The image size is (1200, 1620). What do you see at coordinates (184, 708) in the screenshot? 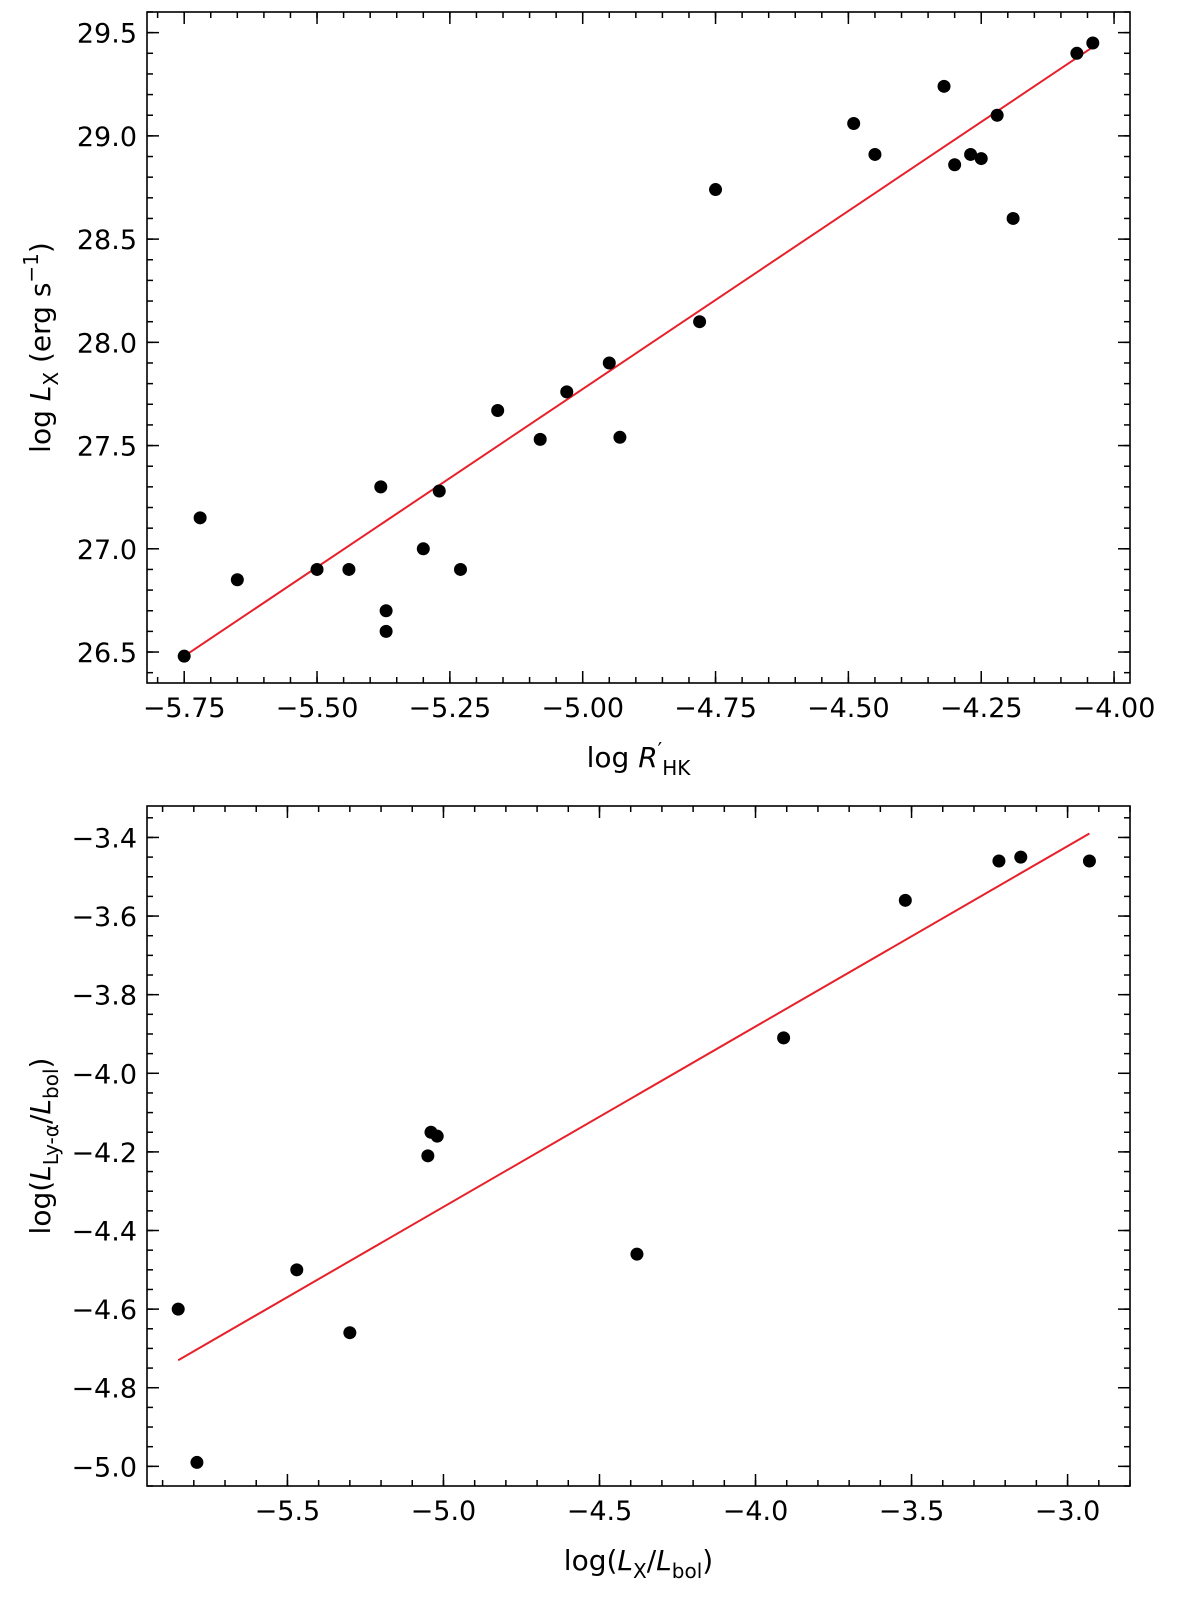
I see `x-tick-label: −5.75` at bounding box center [184, 708].